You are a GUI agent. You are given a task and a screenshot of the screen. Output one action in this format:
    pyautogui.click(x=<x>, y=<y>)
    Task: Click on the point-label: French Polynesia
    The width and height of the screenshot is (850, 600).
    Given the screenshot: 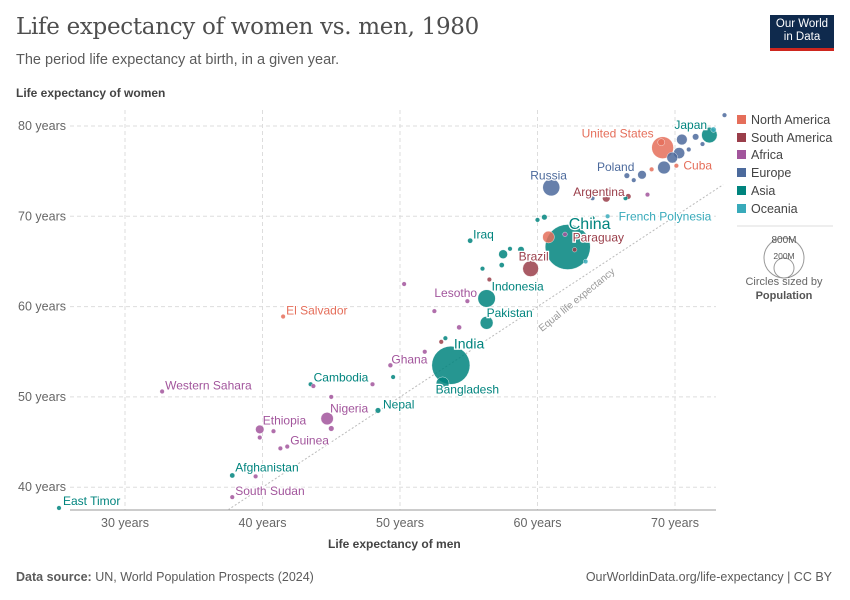 What is the action you would take?
    pyautogui.click(x=665, y=216)
    